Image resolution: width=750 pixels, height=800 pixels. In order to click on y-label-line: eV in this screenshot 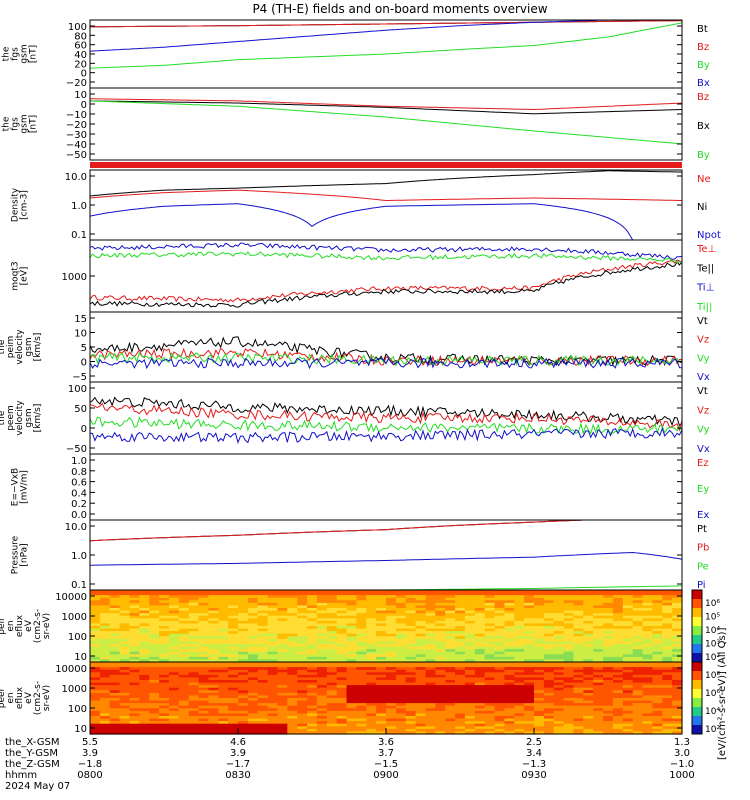, I will do `click(29, 625)`.